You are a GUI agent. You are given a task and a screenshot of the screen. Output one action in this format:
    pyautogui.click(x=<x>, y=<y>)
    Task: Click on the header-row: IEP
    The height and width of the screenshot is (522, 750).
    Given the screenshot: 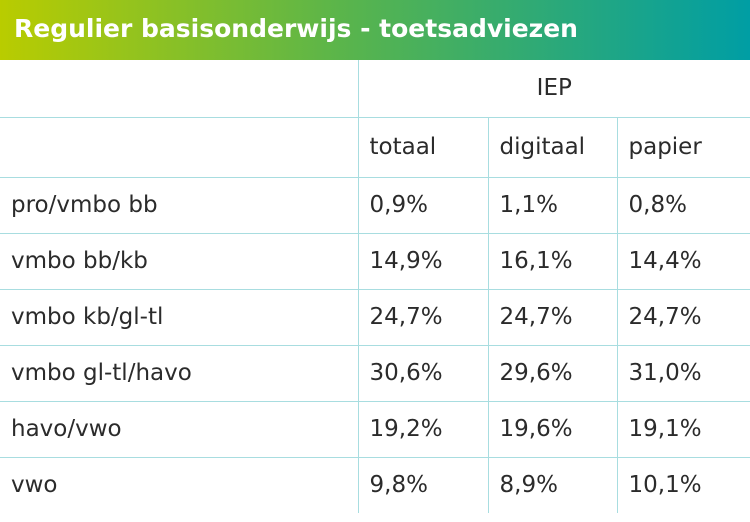 What is the action you would take?
    pyautogui.click(x=375, y=89)
    